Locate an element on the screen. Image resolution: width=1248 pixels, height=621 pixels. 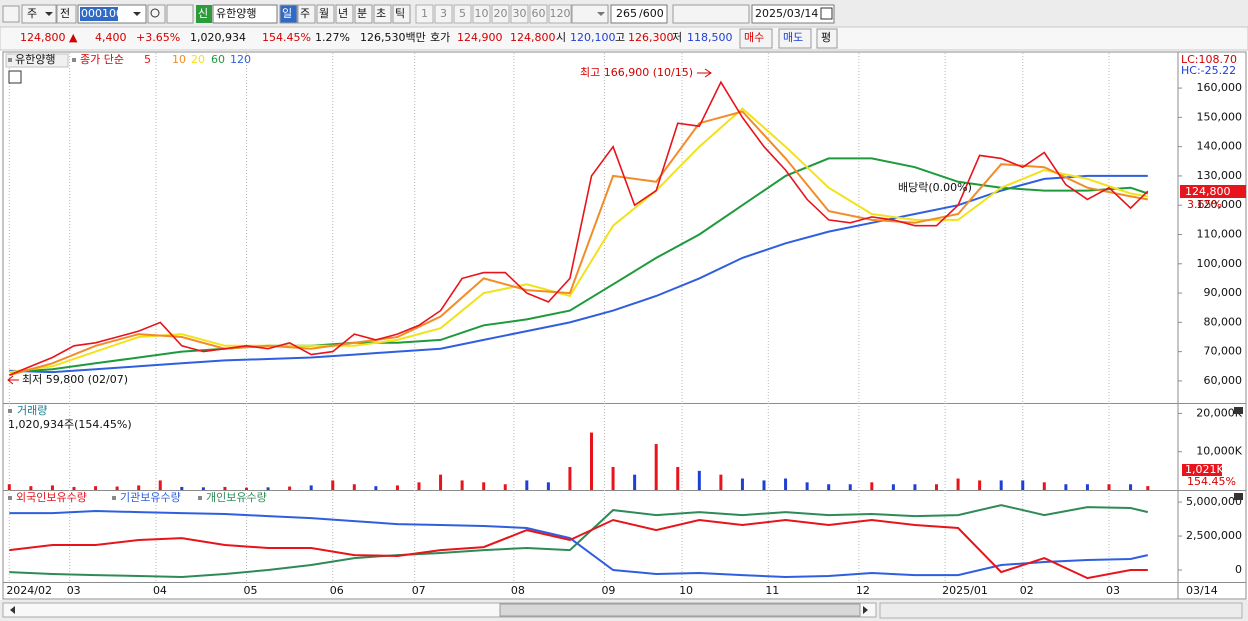
count: 265 is located at coordinates (626, 13).